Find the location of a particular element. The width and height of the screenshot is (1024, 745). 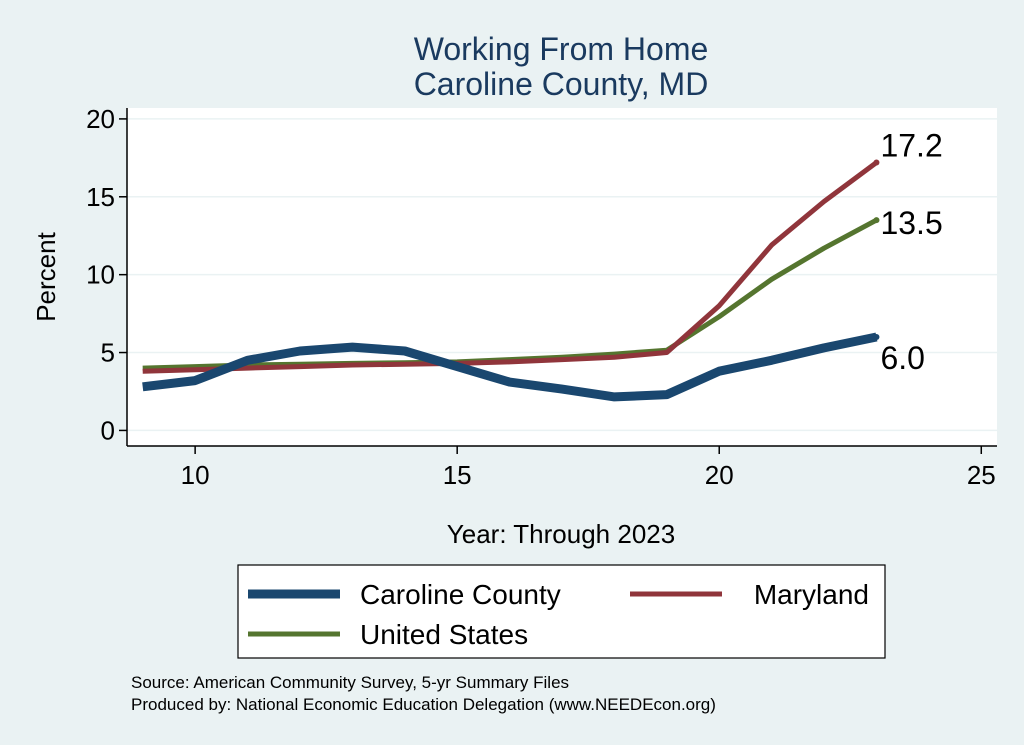

chart-subtitle: Caroline County, MD is located at coordinates (561, 84).